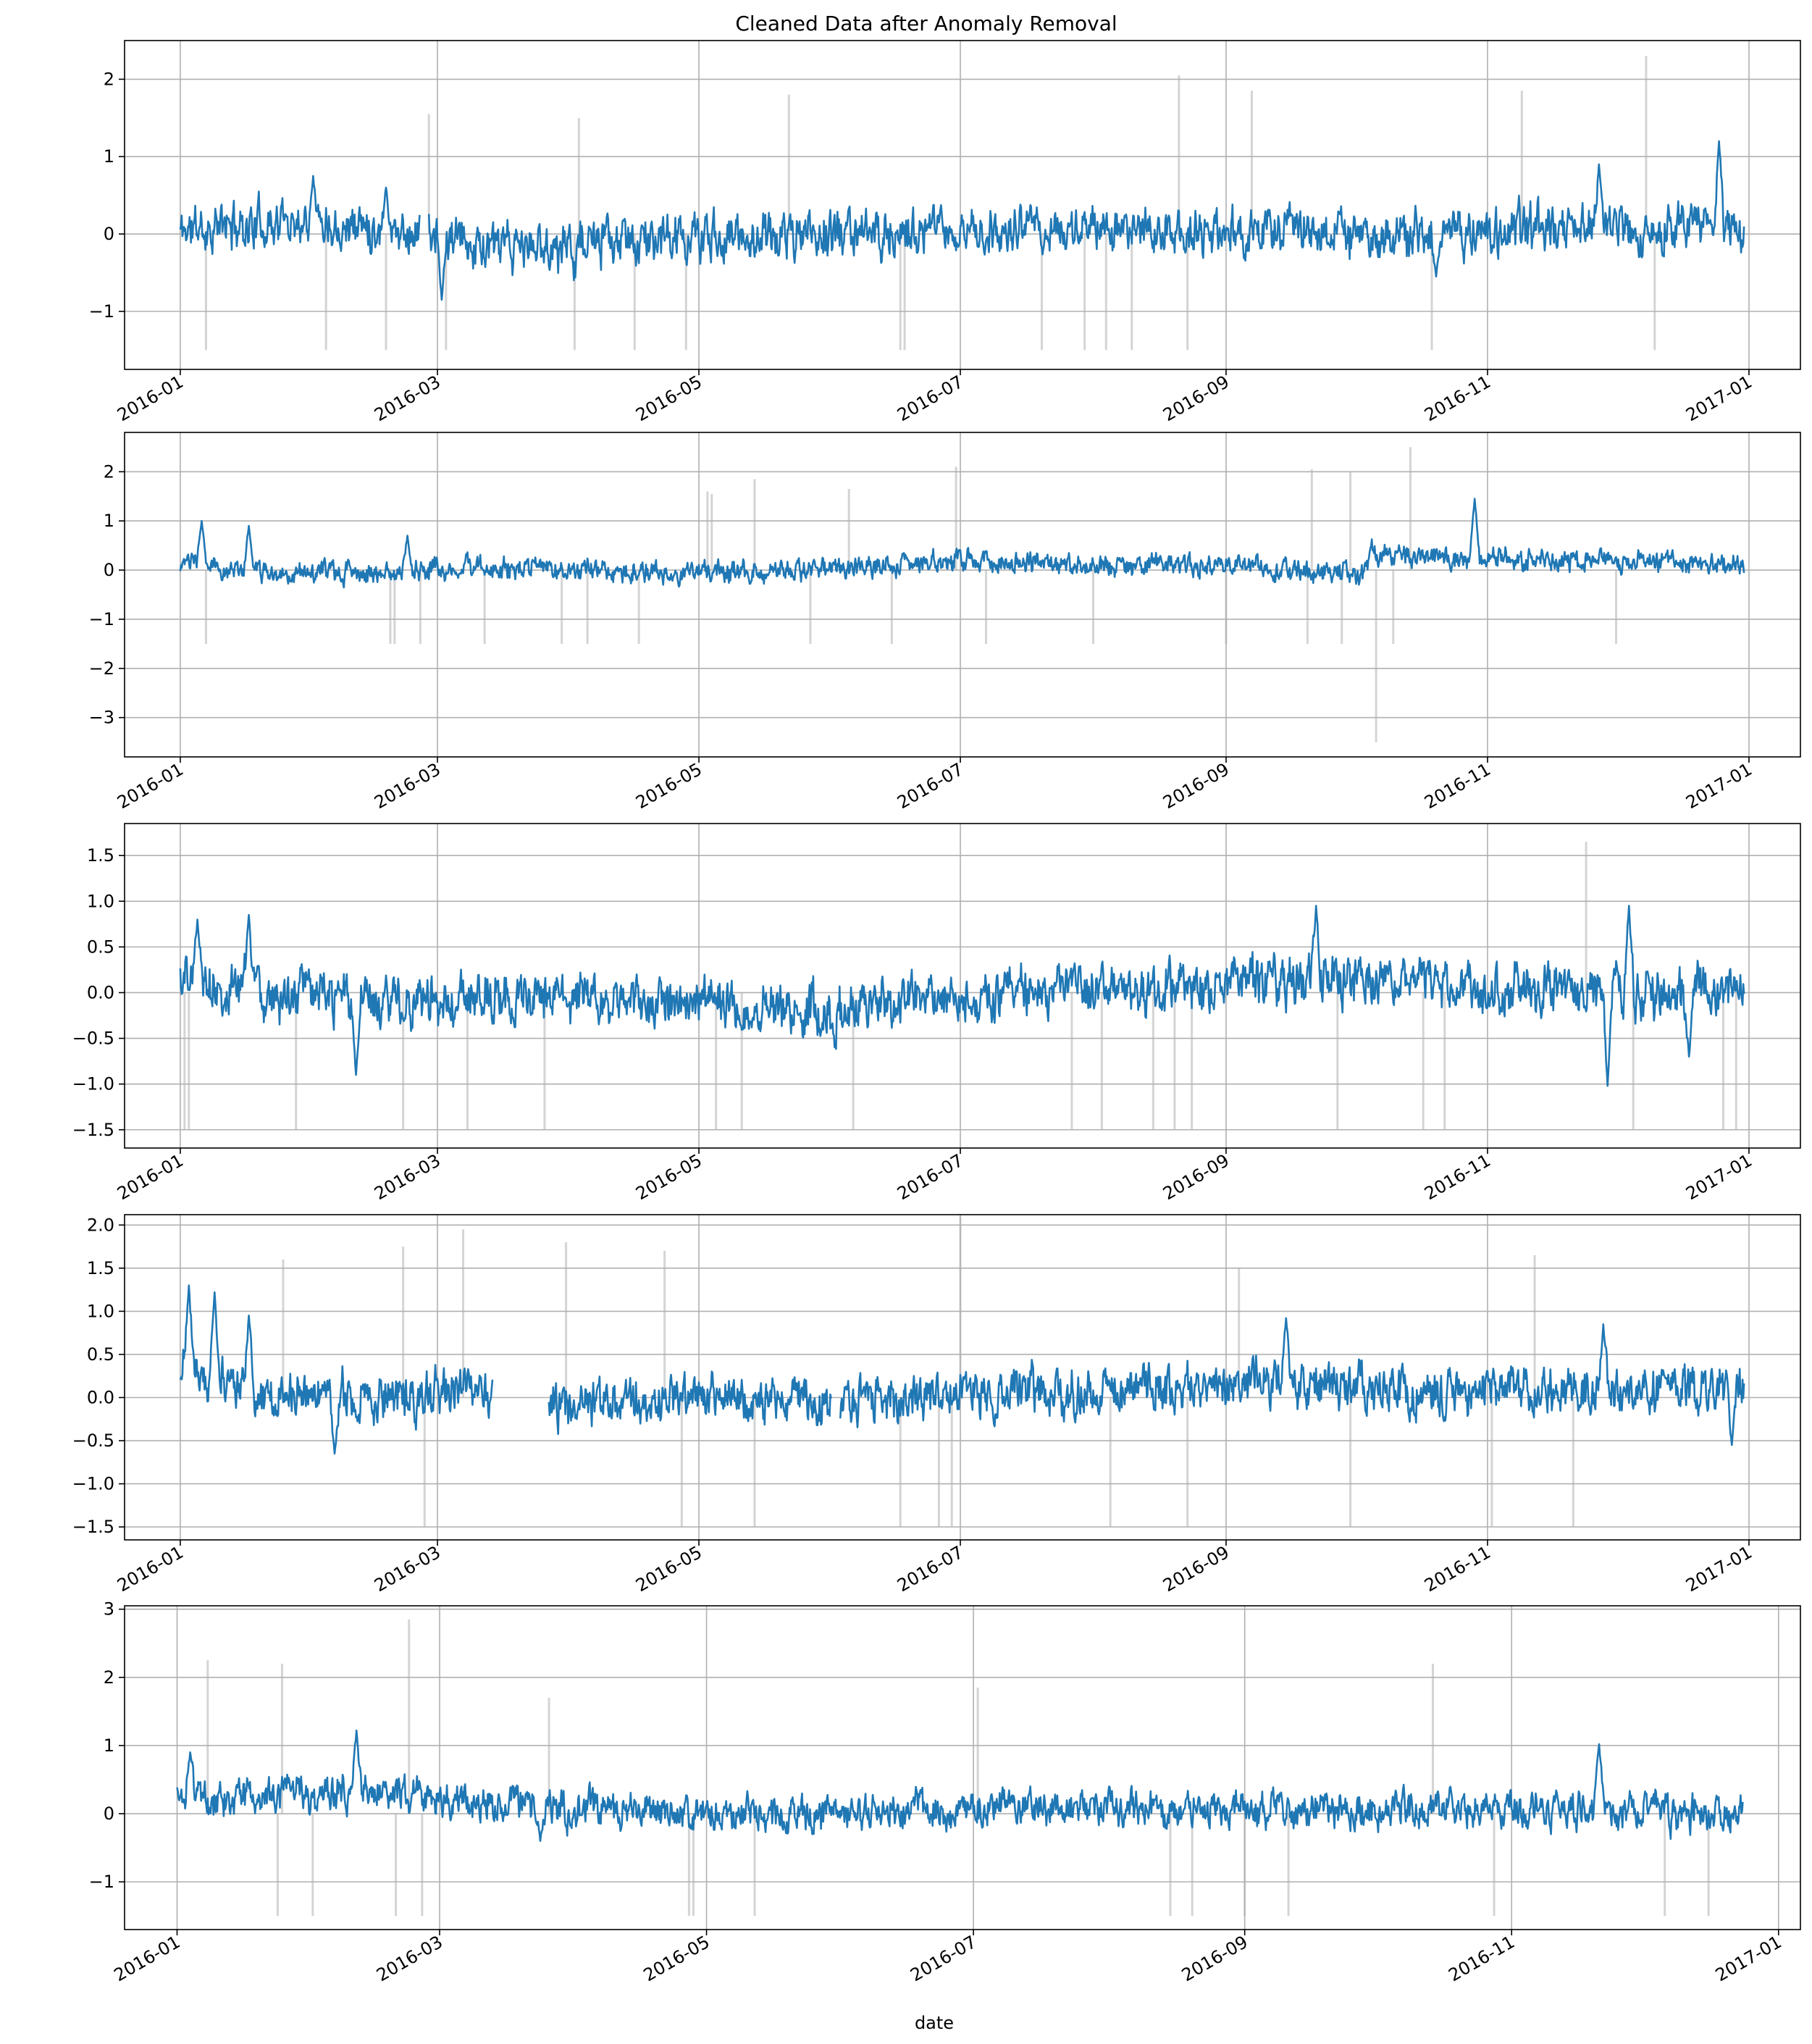 The image size is (1812, 2044). Describe the element at coordinates (100, 1225) in the screenshot. I see `y-tick-label: 2.0` at that location.